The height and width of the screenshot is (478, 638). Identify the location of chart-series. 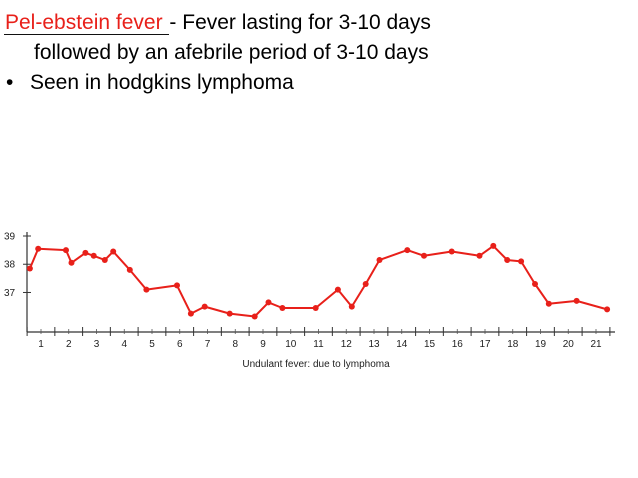
(318, 281).